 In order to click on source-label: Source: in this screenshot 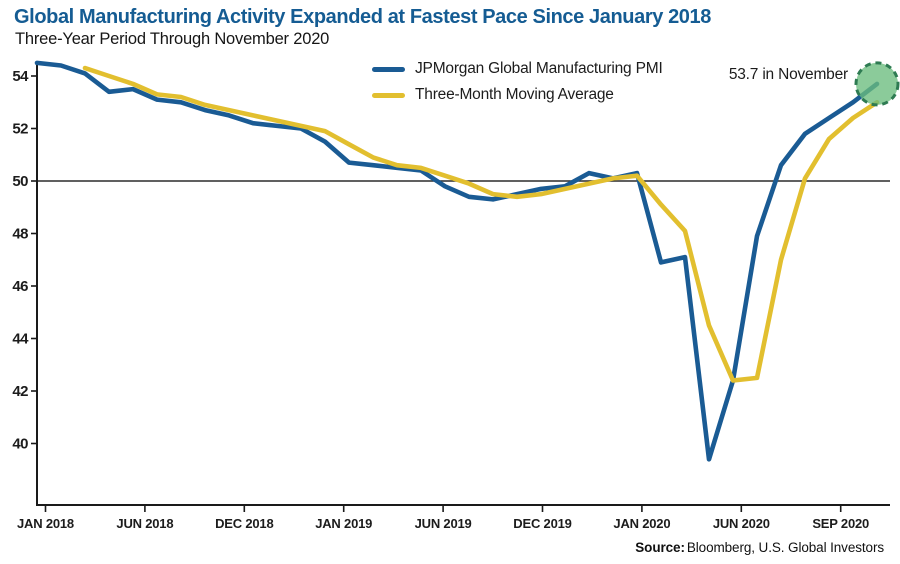, I will do `click(660, 547)`.